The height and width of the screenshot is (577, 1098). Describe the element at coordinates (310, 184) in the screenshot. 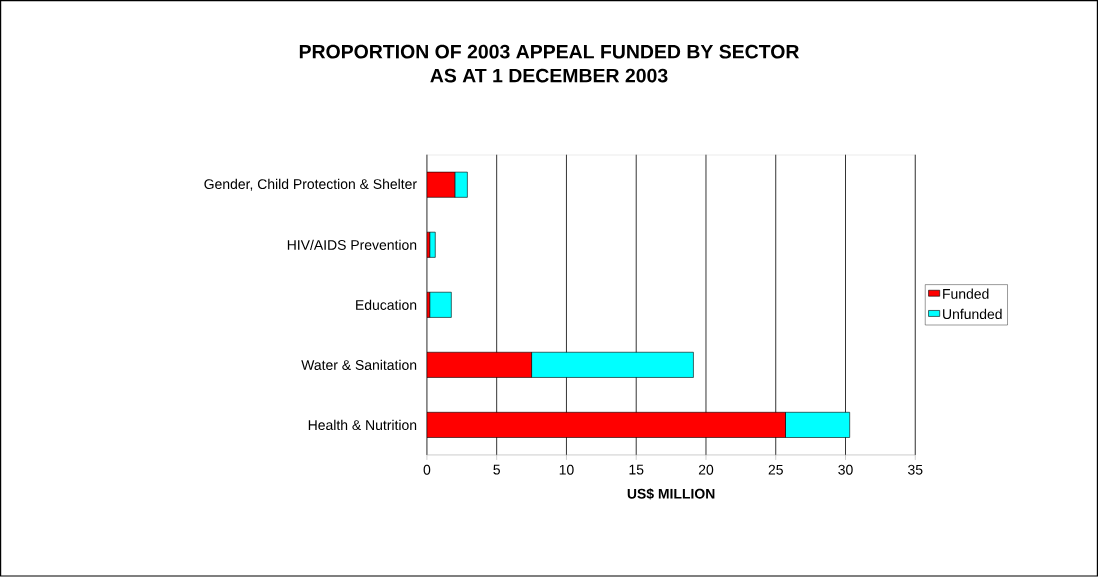

I see `y-tick-label: Gender, Child Protection & Shelter` at that location.